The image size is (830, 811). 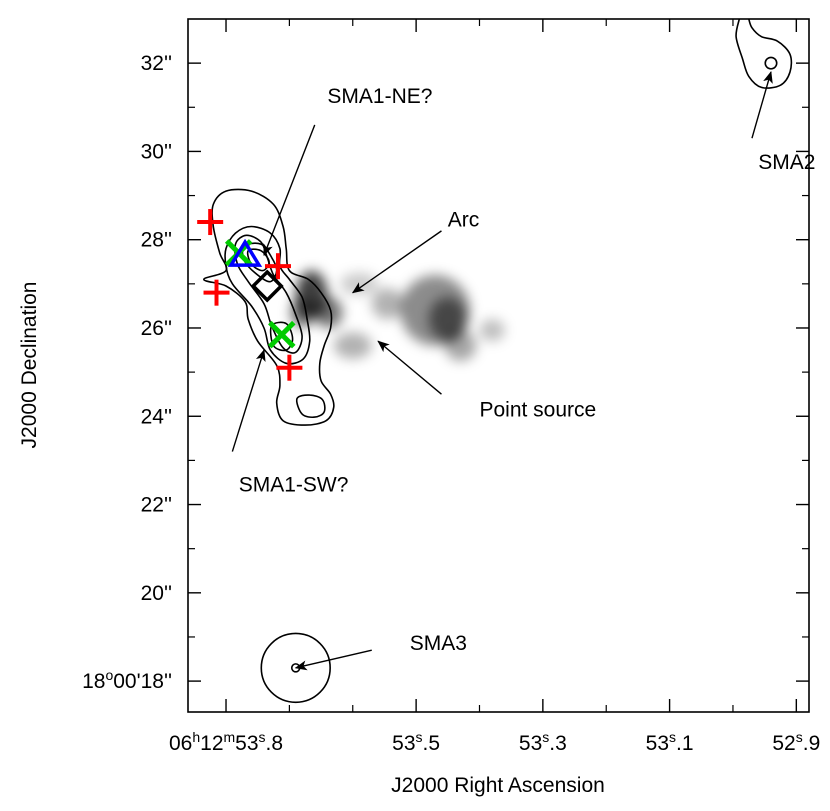 I want to click on annotation-arrow-sma3, so click(x=333, y=660).